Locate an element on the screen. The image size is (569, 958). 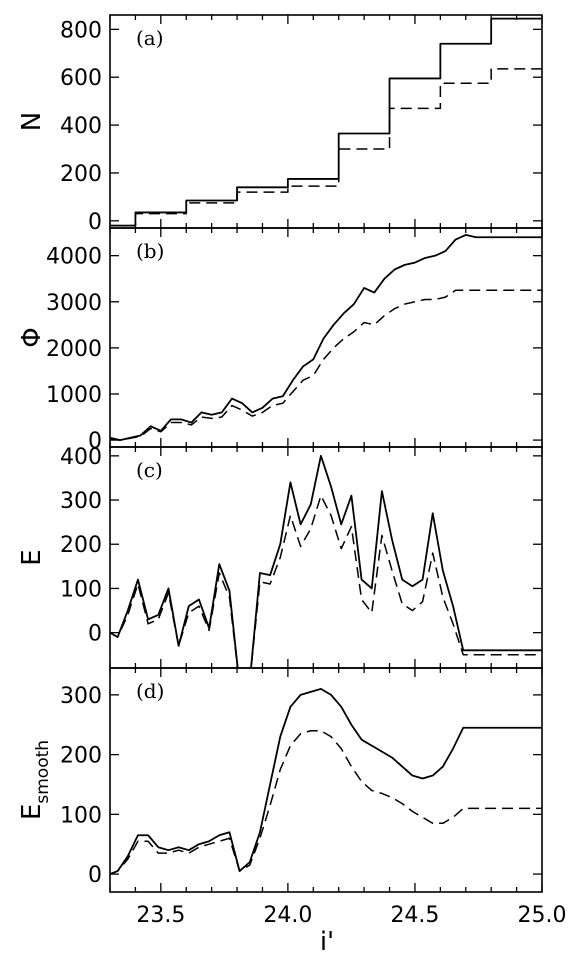
y-axis-label: Φ is located at coordinates (32, 337).